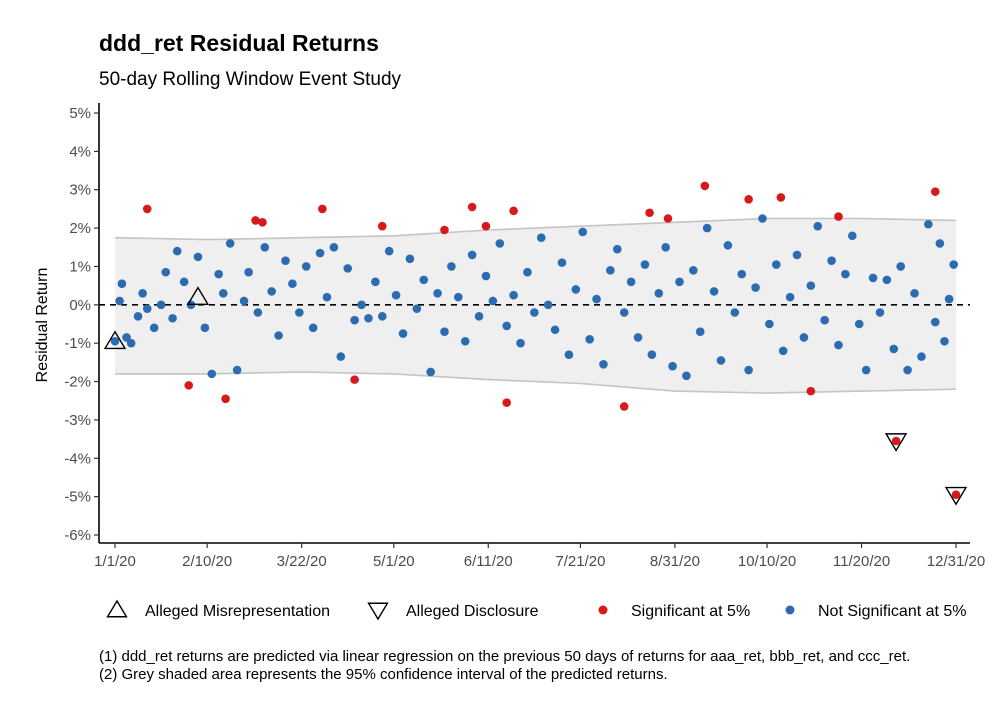 The width and height of the screenshot is (1008, 720). What do you see at coordinates (892, 611) in the screenshot?
I see `legend-label: Not Significant at 5%` at bounding box center [892, 611].